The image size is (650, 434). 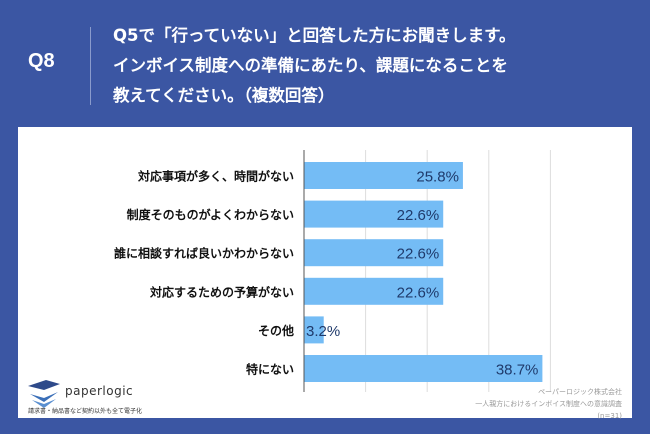 What do you see at coordinates (609, 416) in the screenshot?
I see `sample-size: (n=31)` at bounding box center [609, 416].